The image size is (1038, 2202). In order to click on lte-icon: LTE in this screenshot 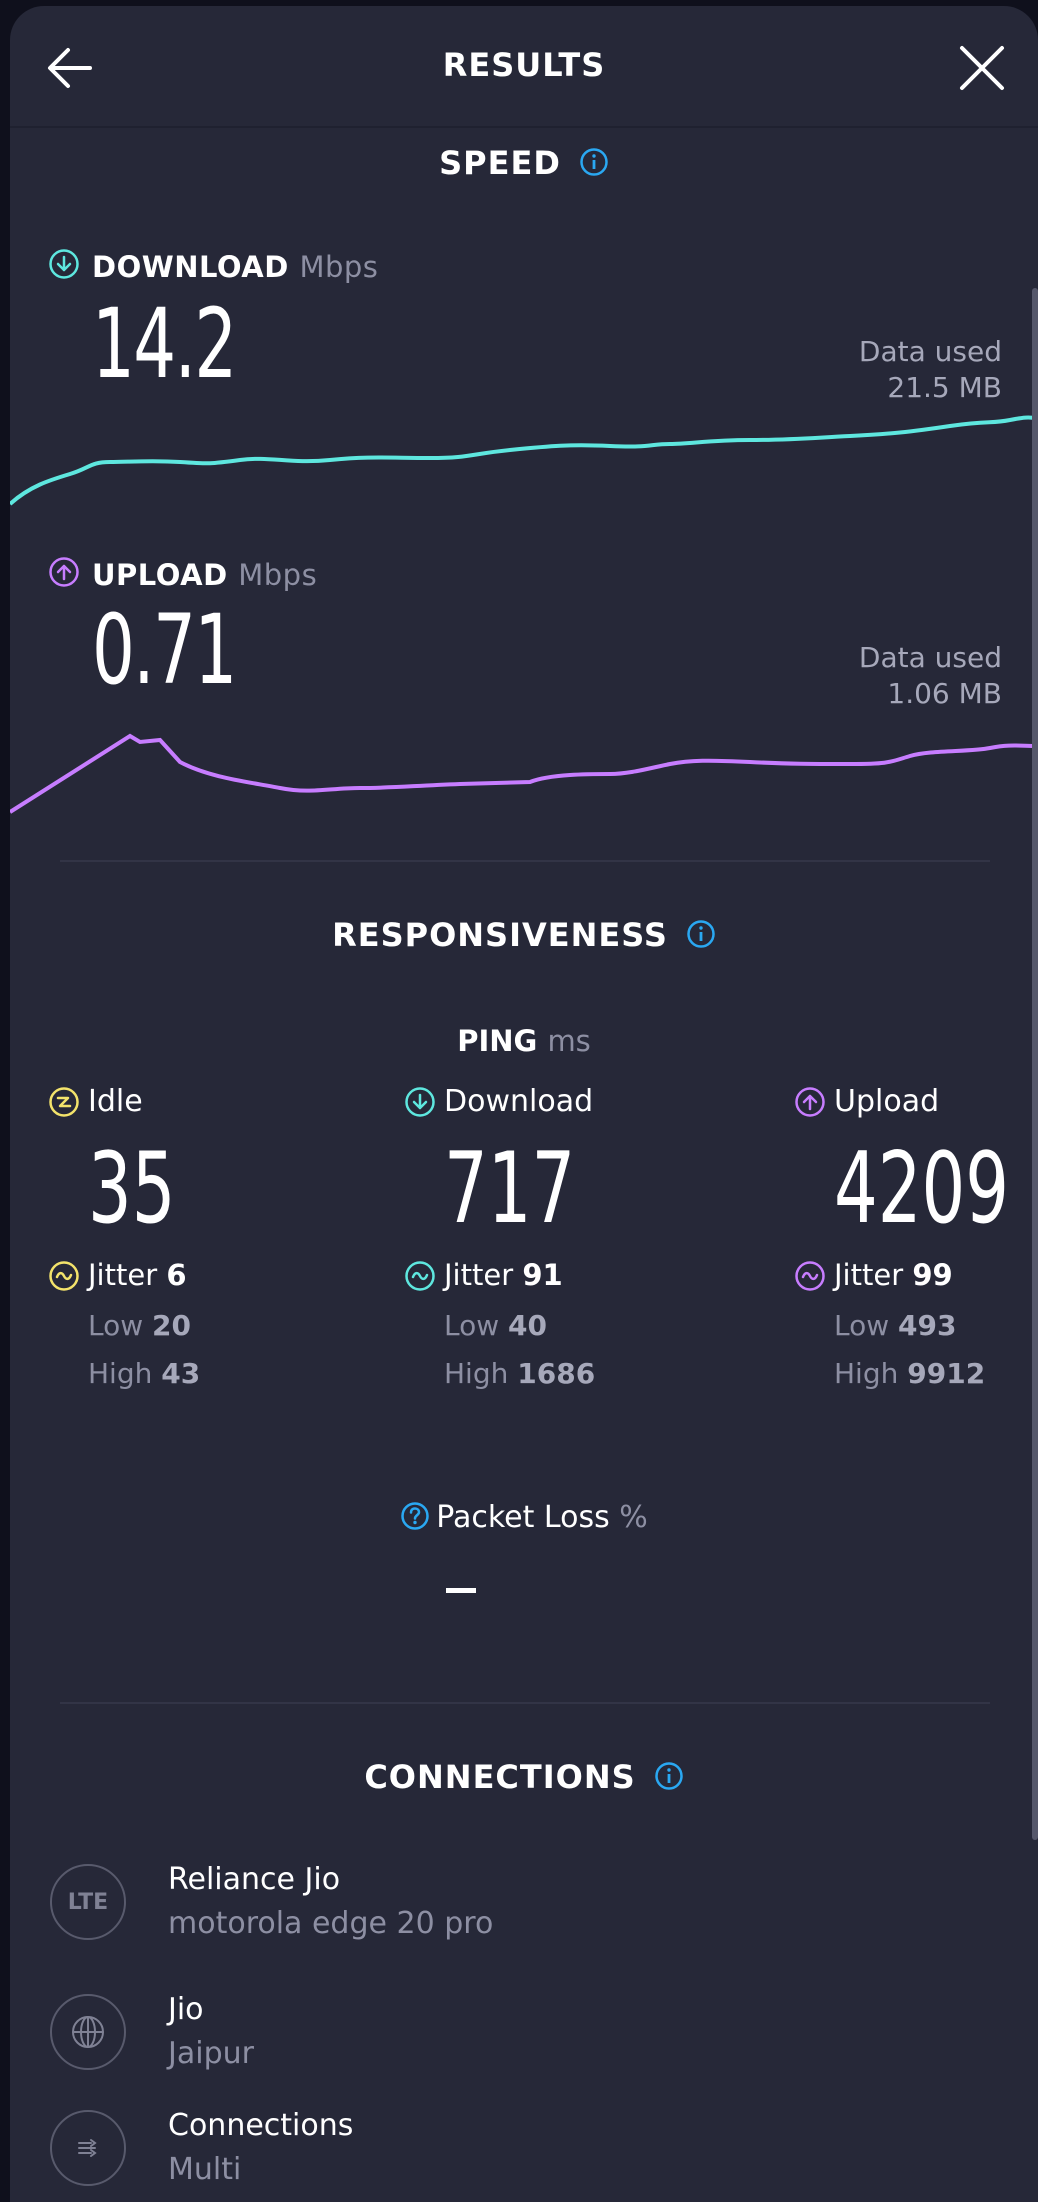, I will do `click(88, 1902)`.